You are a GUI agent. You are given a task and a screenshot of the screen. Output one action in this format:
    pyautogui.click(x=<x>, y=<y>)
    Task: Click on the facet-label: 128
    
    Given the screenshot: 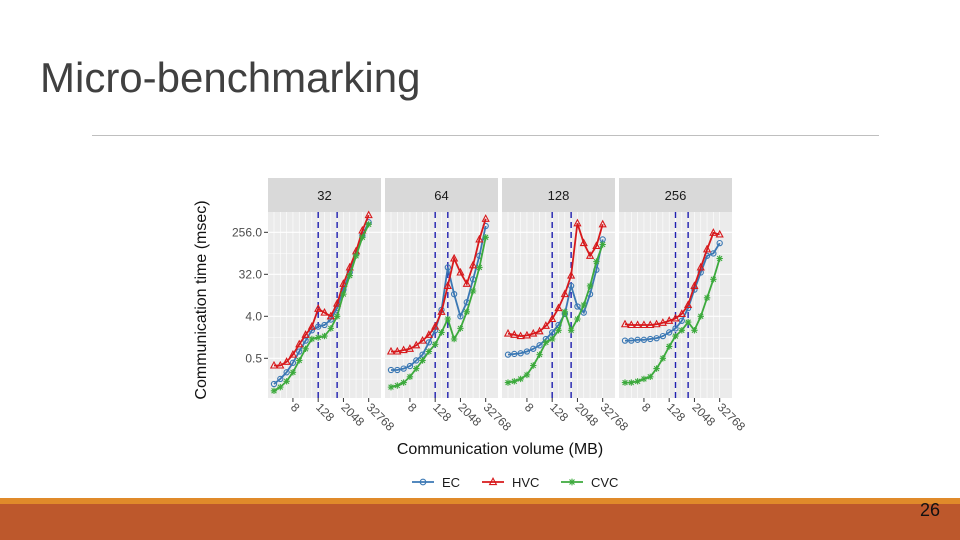 What is the action you would take?
    pyautogui.click(x=559, y=195)
    